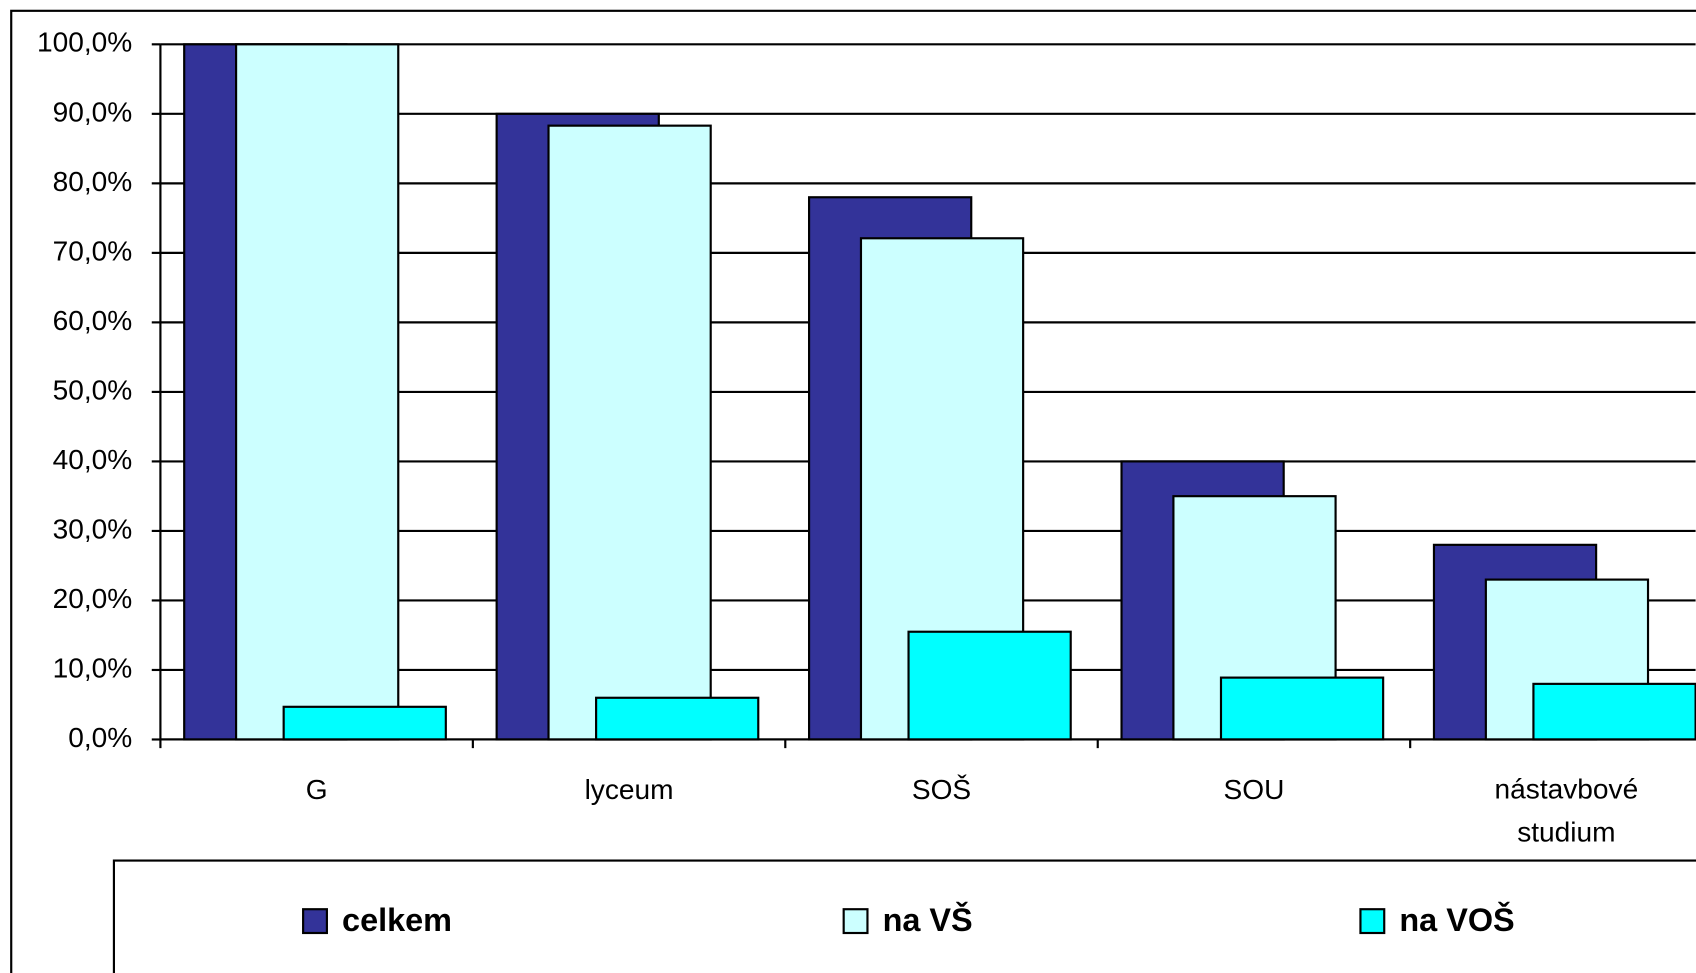  I want to click on y-tick-label: 10,0%, so click(93, 667).